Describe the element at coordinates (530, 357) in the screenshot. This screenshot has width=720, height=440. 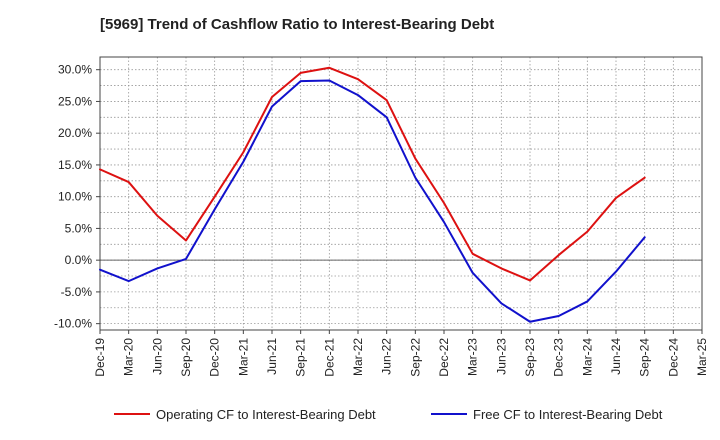
I see `x-tick-label: Sep-23` at that location.